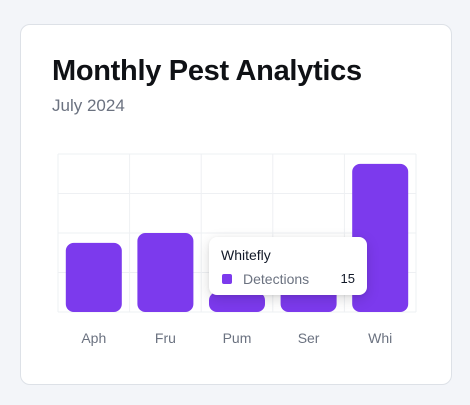  I want to click on x-tick-label: Whi, so click(380, 338).